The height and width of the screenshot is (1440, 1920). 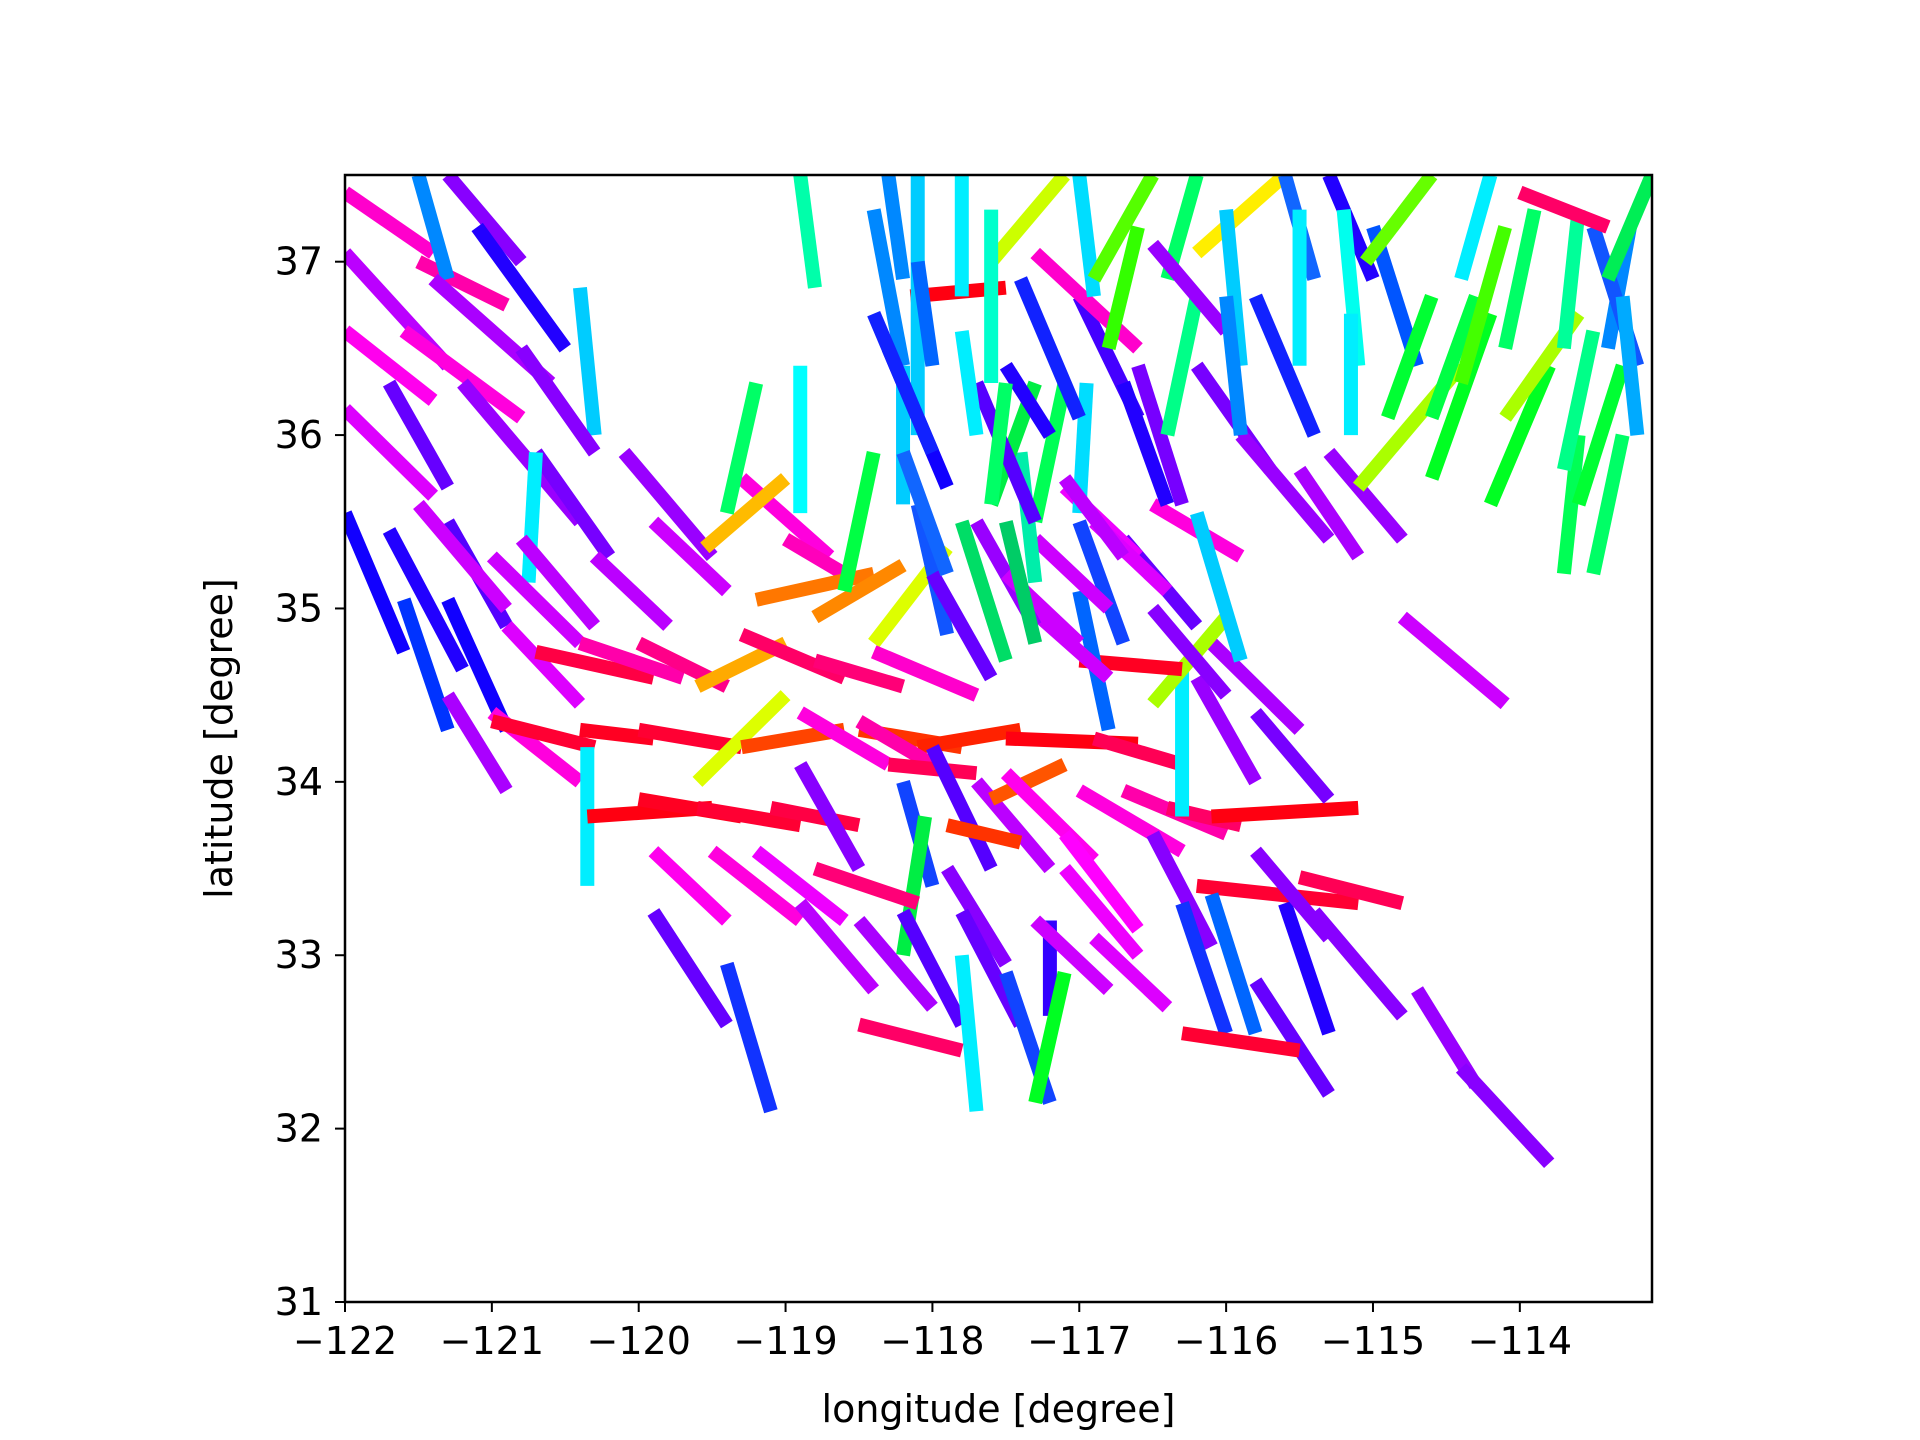 I want to click on y-axis-label: latitude [degree], so click(x=219, y=738).